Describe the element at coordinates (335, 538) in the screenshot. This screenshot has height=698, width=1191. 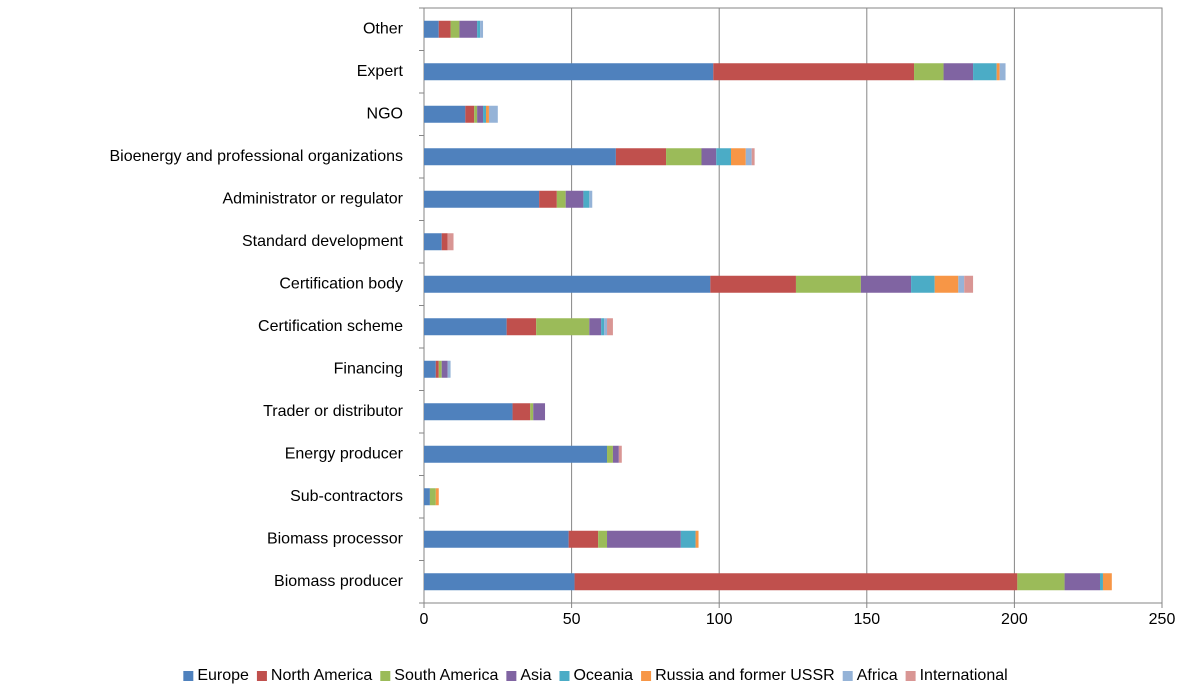
I see `y-tick-label: Biomass processor` at that location.